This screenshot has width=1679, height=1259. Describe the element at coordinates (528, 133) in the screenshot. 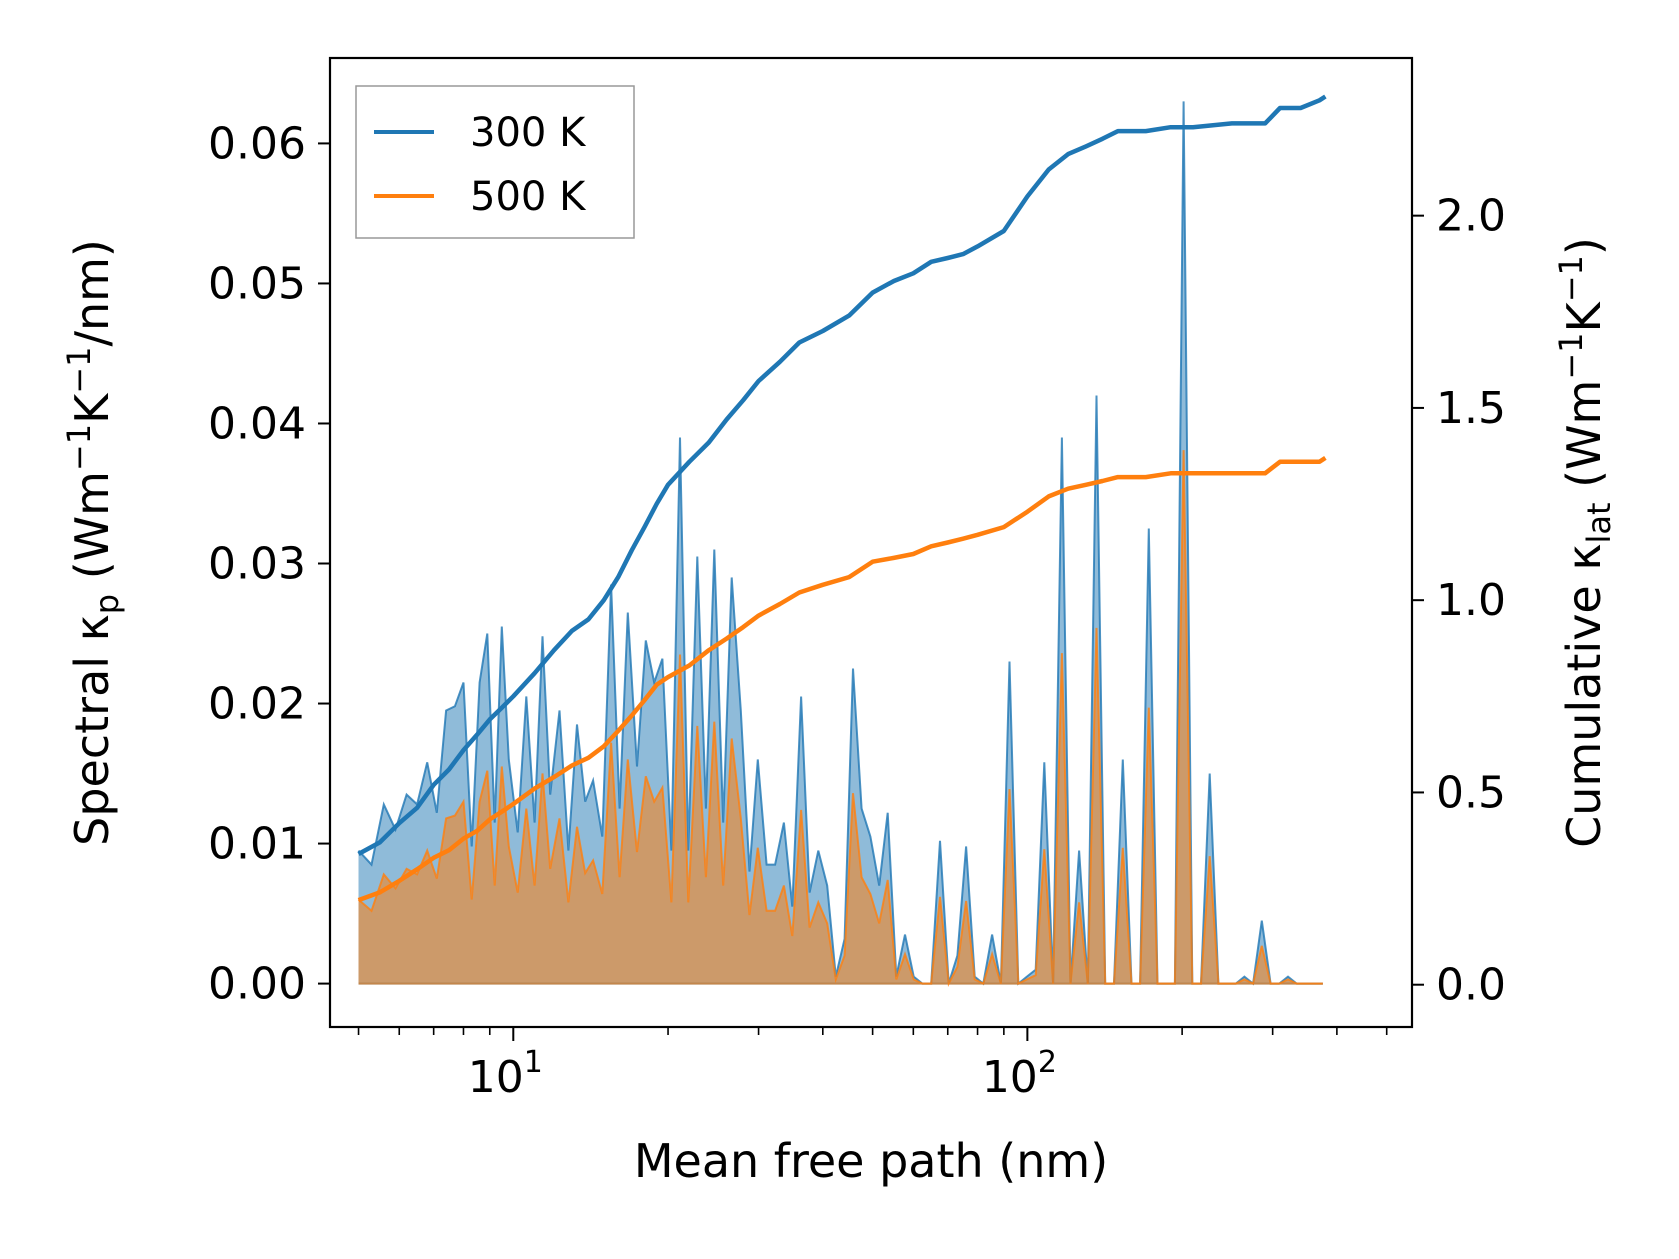

I see `legend-label-300k: 300 K` at that location.